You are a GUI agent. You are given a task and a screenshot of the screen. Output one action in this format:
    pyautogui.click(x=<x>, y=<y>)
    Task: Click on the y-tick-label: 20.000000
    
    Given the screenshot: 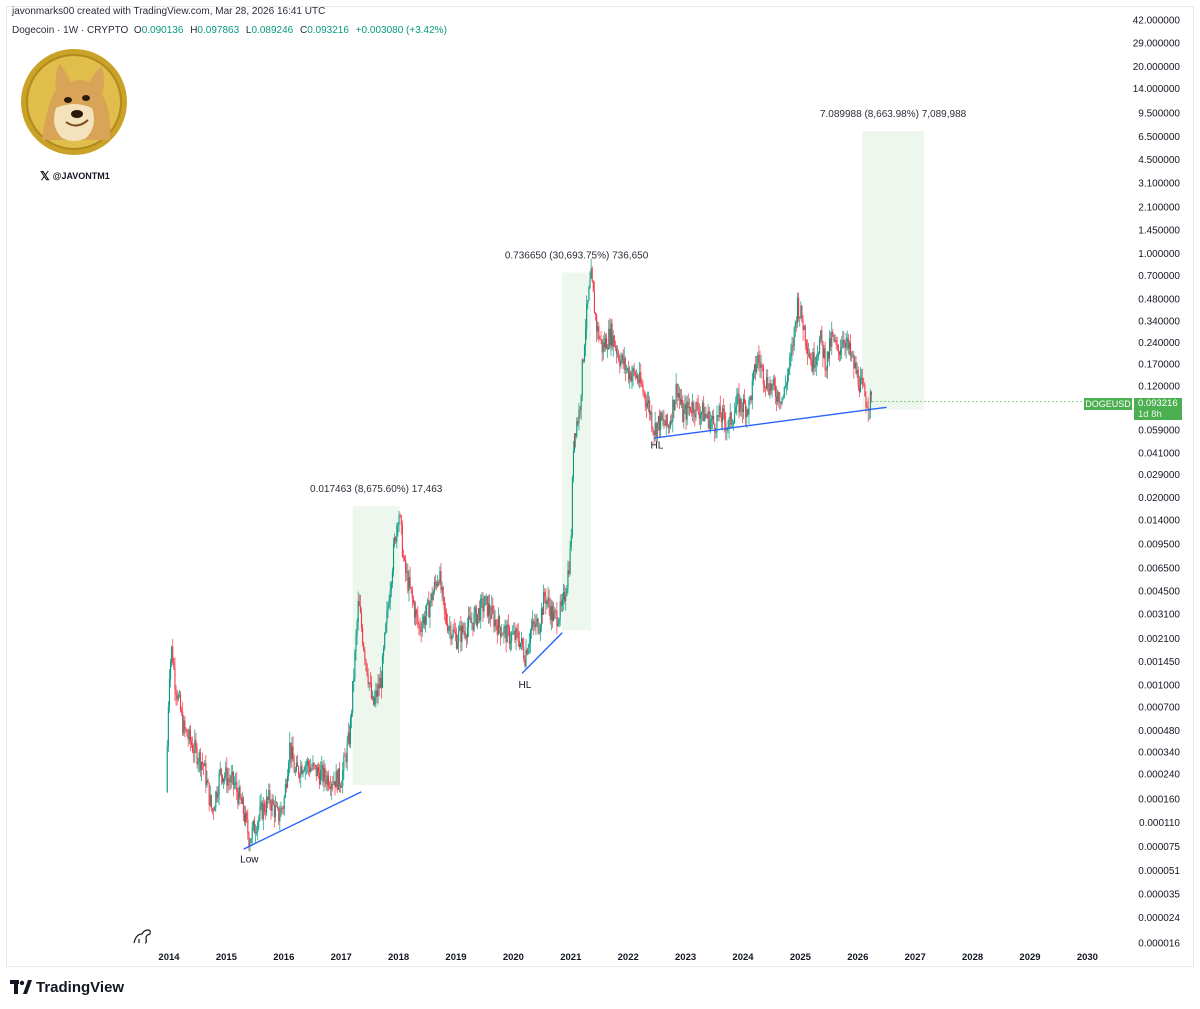 What is the action you would take?
    pyautogui.click(x=1157, y=67)
    